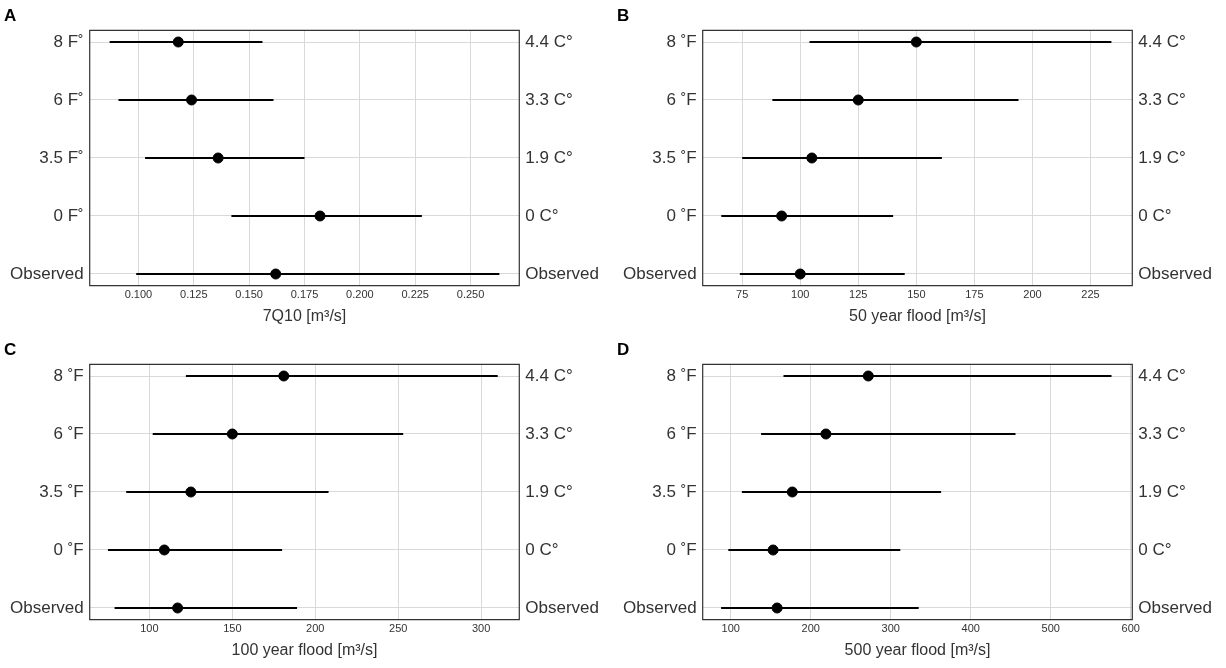 The image size is (1226, 668). I want to click on x-tick-label: 0.100, so click(138, 294).